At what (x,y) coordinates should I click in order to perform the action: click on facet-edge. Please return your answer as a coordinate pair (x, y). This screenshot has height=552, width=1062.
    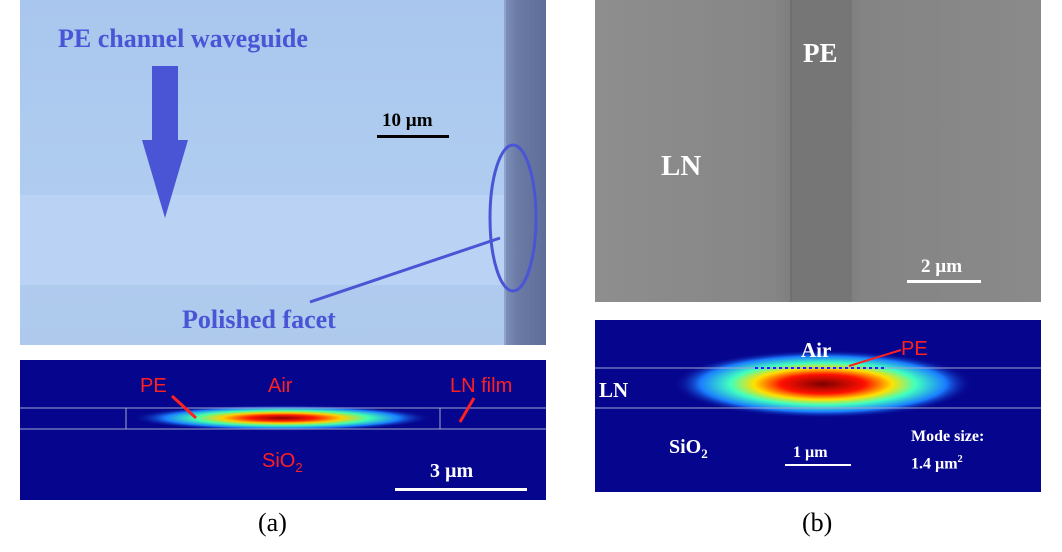
    Looking at the image, I should click on (526, 172).